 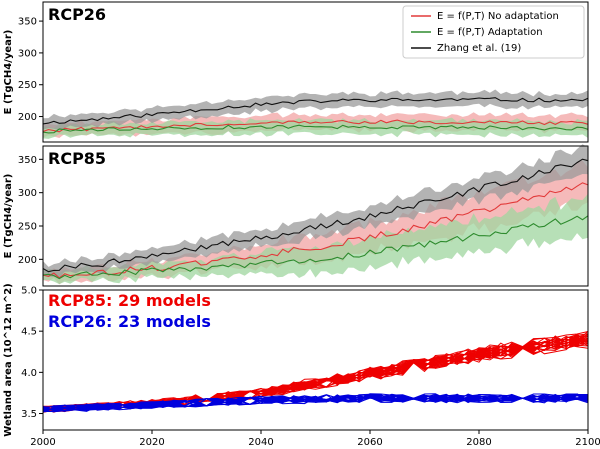 What do you see at coordinates (42, 442) in the screenshot?
I see `x-tick-label: 2000` at bounding box center [42, 442].